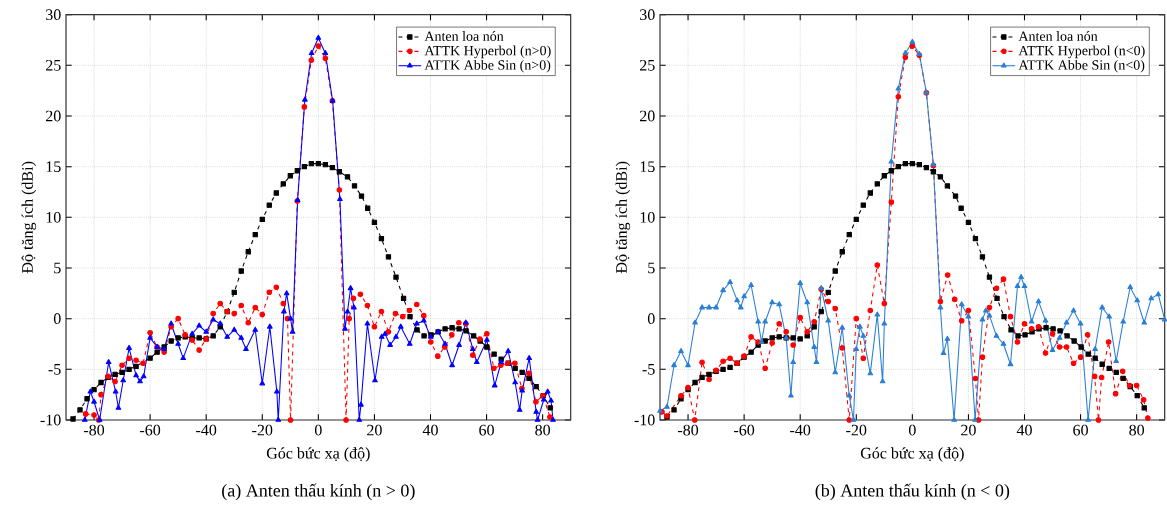  Describe the element at coordinates (912, 492) in the screenshot. I see `text: (b) Anten thấu kính (n < 0)` at that location.